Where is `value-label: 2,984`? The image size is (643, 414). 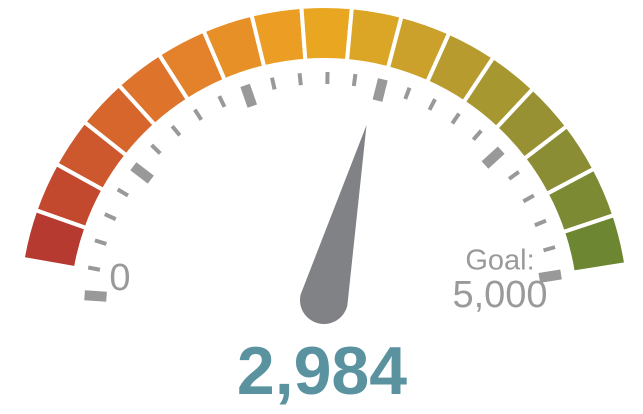
value-label: 2,984 is located at coordinates (322, 371).